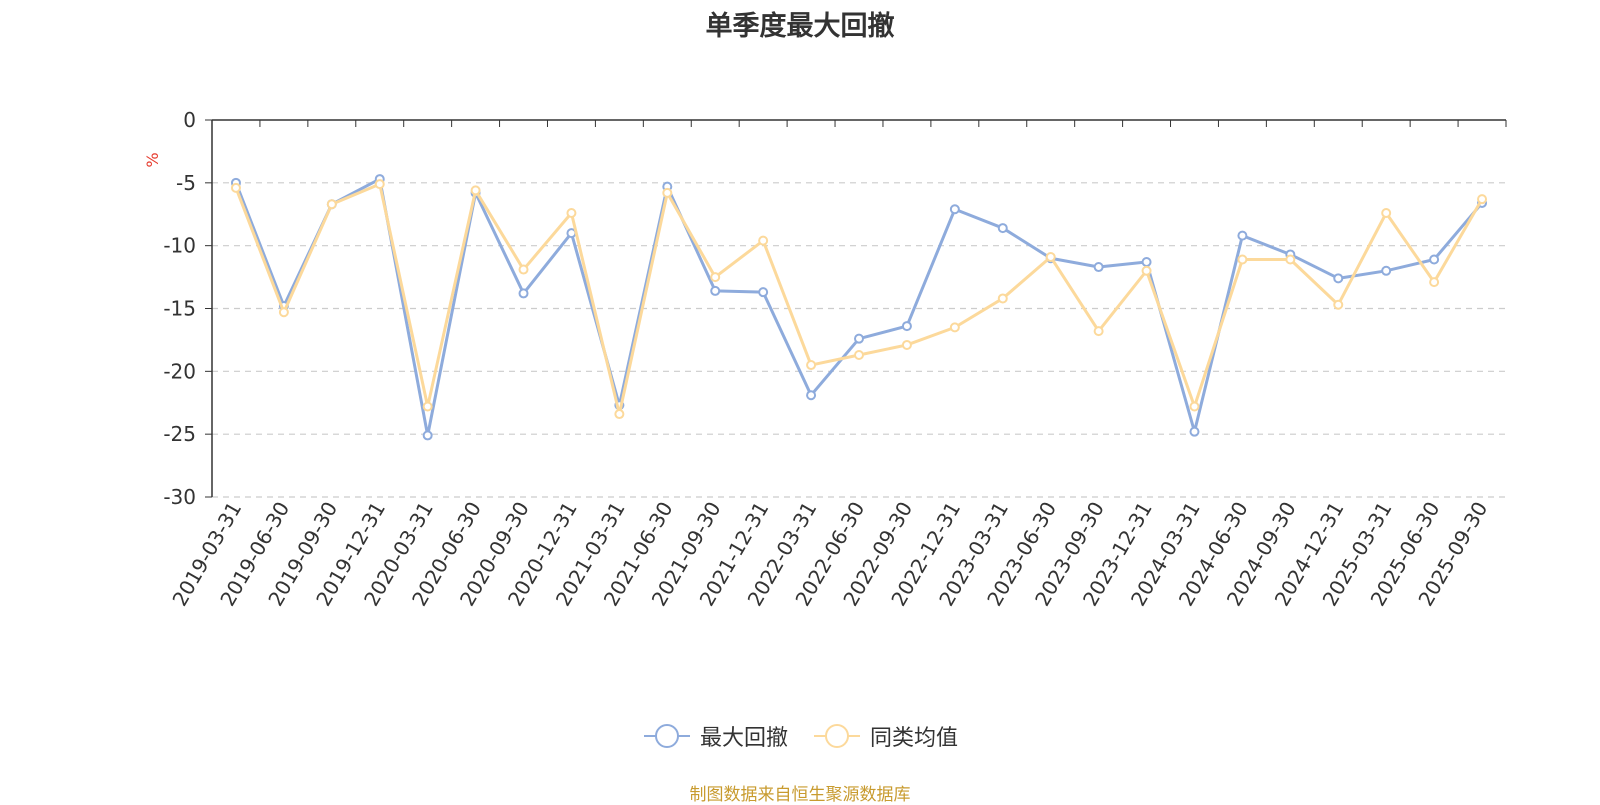 Image resolution: width=1600 pixels, height=805 pixels. What do you see at coordinates (179, 371) in the screenshot?
I see `y-tick-label: -20` at bounding box center [179, 371].